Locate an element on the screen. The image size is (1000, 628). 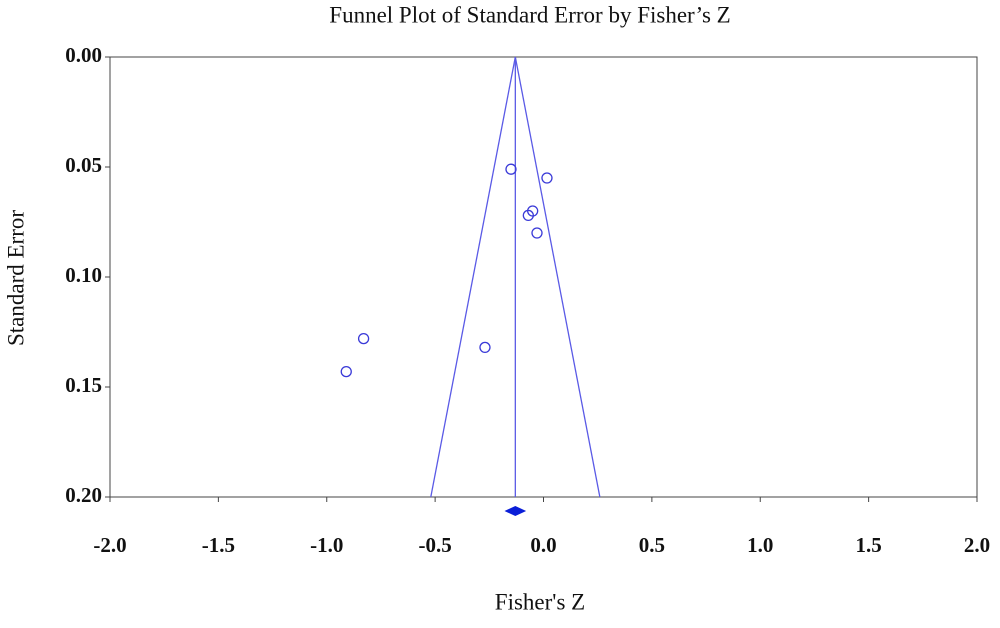
x-axis-title: Fisher's Z is located at coordinates (540, 601).